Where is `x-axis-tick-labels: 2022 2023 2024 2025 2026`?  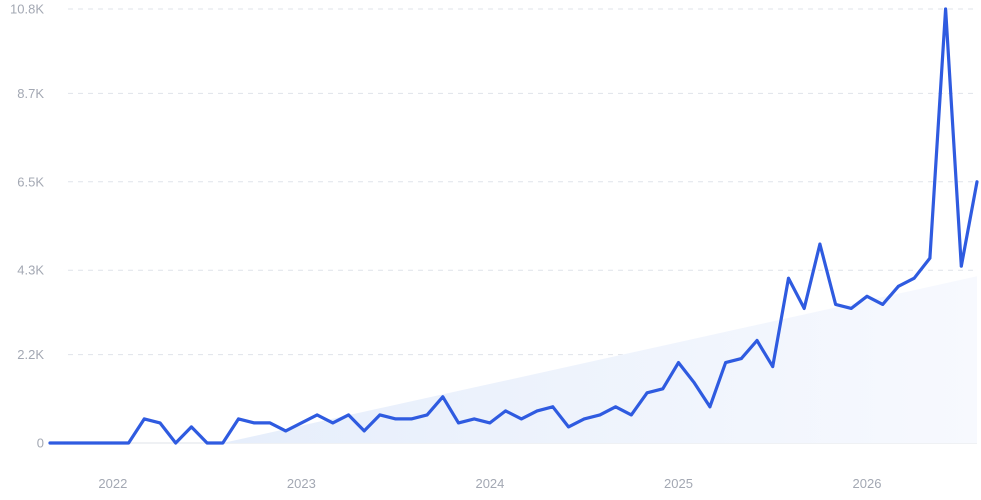 x-axis-tick-labels: 2022 2023 2024 2025 2026 is located at coordinates (489, 483).